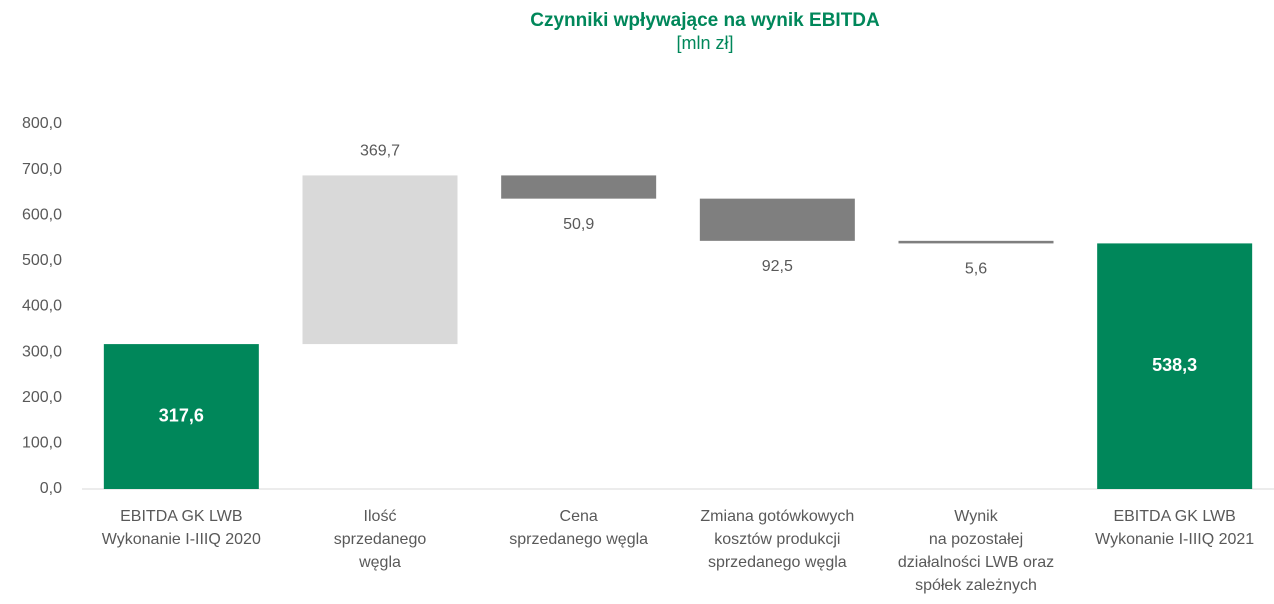 This screenshot has height=604, width=1274. What do you see at coordinates (42, 443) in the screenshot?
I see `y-tick-label: 100,0` at bounding box center [42, 443].